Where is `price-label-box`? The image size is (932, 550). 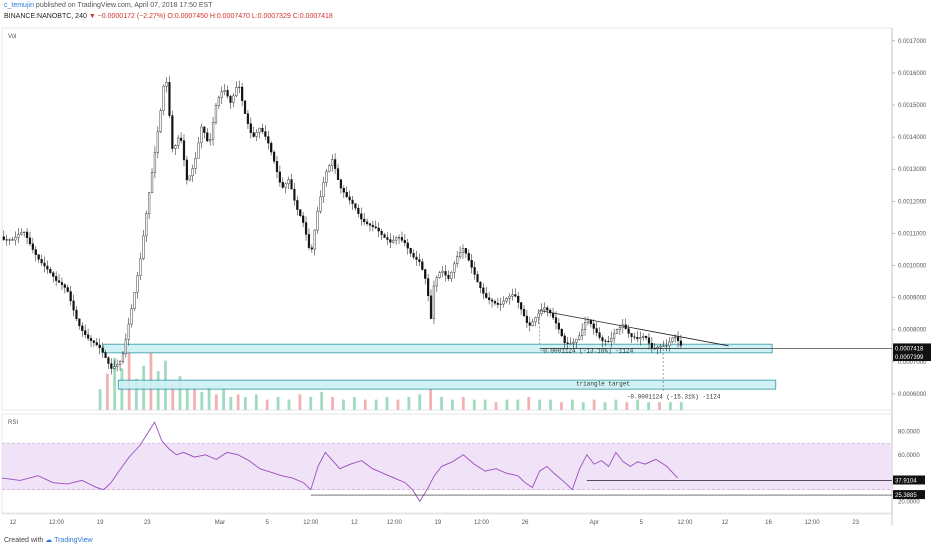 price-label-box is located at coordinates (912, 348).